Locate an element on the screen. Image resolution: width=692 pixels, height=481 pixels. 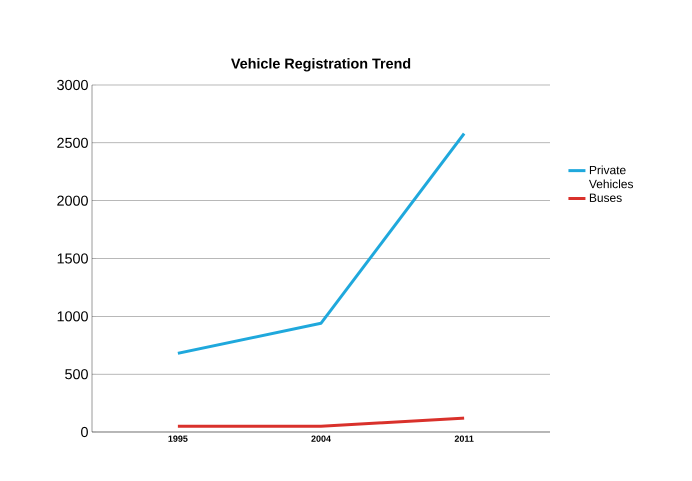
chart-title: Vehicle Registration Trend is located at coordinates (320, 65).